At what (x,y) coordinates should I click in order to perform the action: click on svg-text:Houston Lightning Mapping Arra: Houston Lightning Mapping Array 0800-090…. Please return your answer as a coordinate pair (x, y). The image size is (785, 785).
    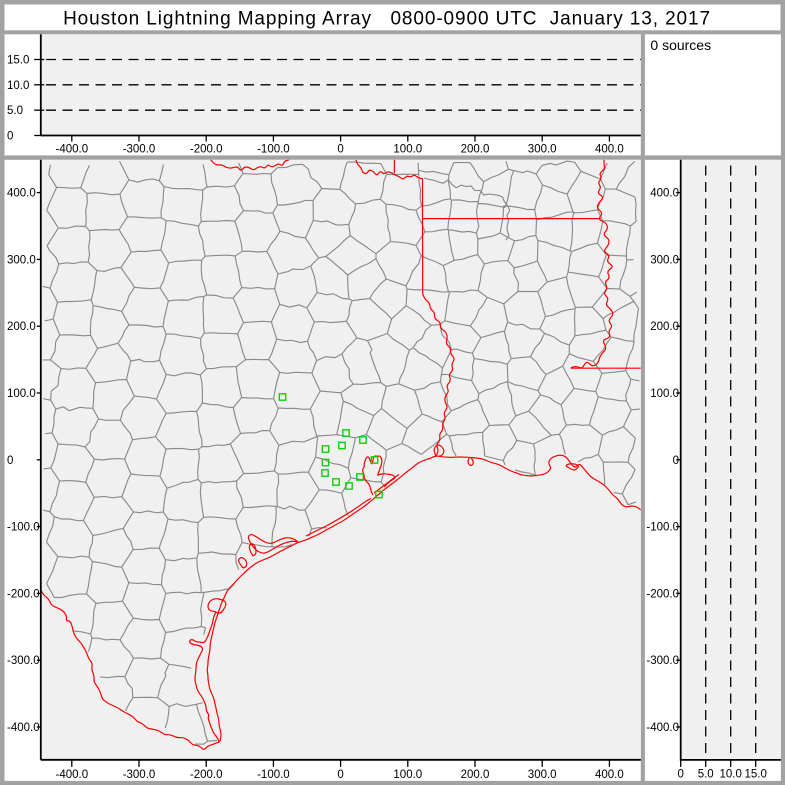
    Looking at the image, I should click on (387, 18).